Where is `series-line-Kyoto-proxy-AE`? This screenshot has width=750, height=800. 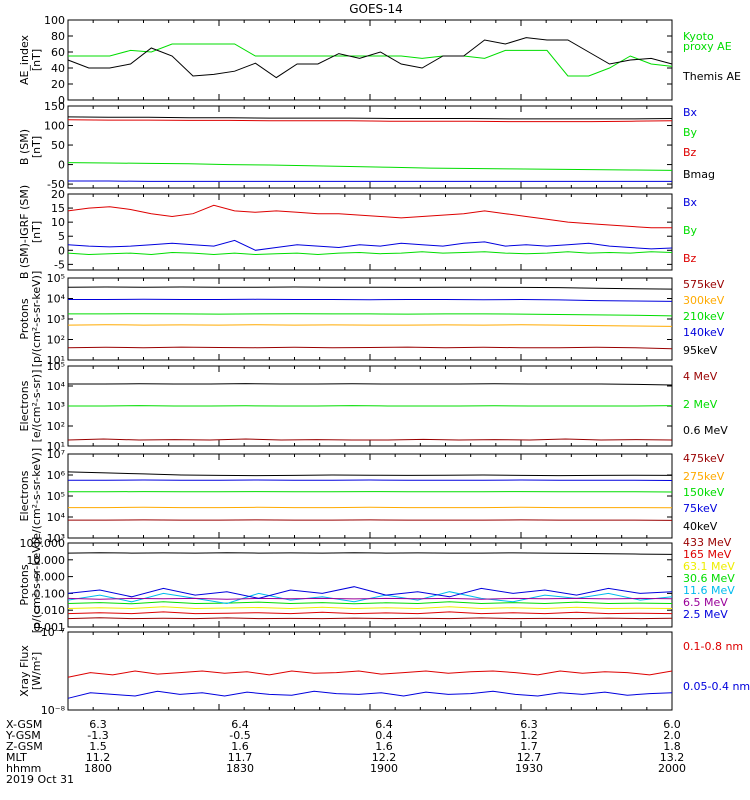 series-line-Kyoto-proxy-AE is located at coordinates (370, 60).